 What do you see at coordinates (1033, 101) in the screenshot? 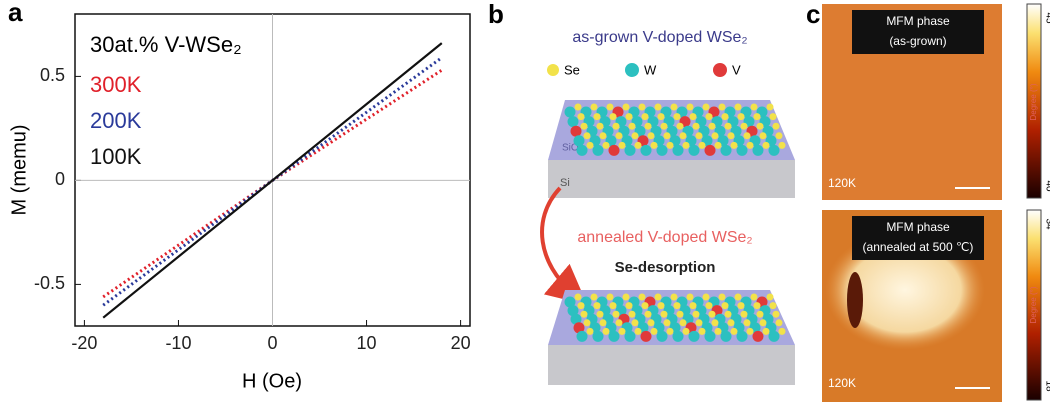
I see `cbar-label: Degree (°)` at bounding box center [1033, 101].